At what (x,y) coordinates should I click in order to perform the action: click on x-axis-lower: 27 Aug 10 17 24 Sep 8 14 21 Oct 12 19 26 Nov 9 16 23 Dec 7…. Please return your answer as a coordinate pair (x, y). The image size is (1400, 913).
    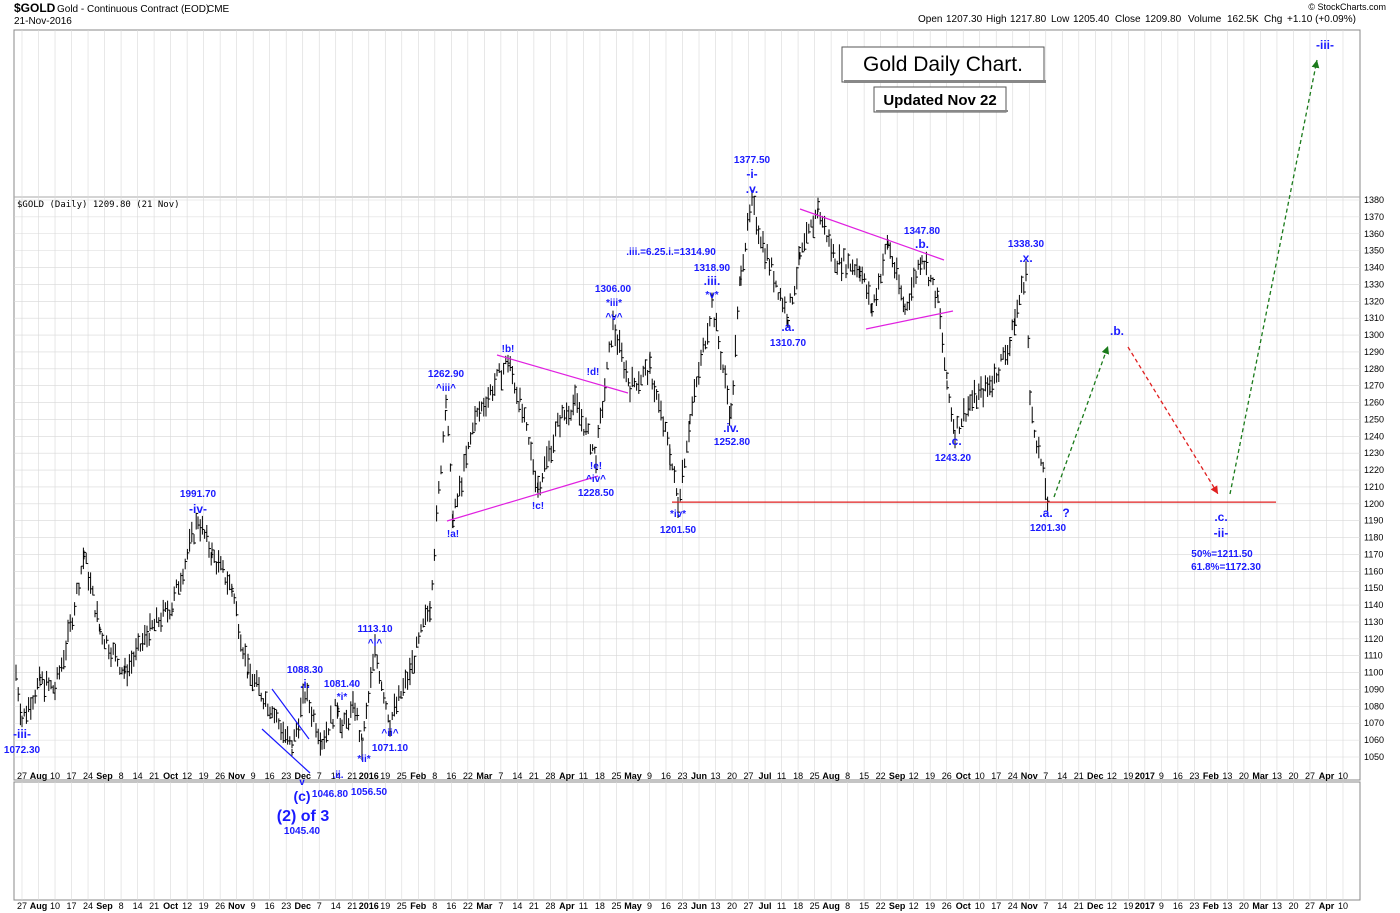
    Looking at the image, I should click on (682, 906).